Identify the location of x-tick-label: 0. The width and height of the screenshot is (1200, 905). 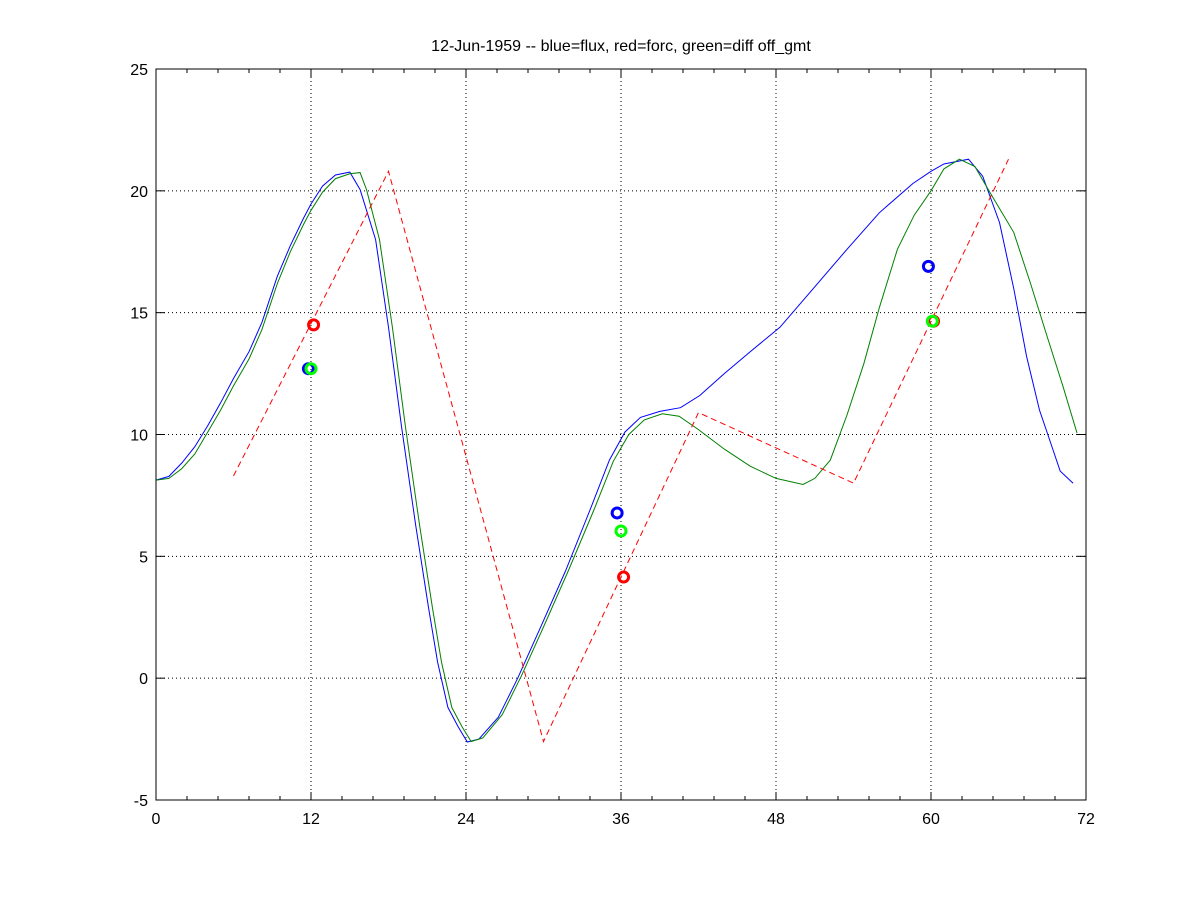
(156, 819).